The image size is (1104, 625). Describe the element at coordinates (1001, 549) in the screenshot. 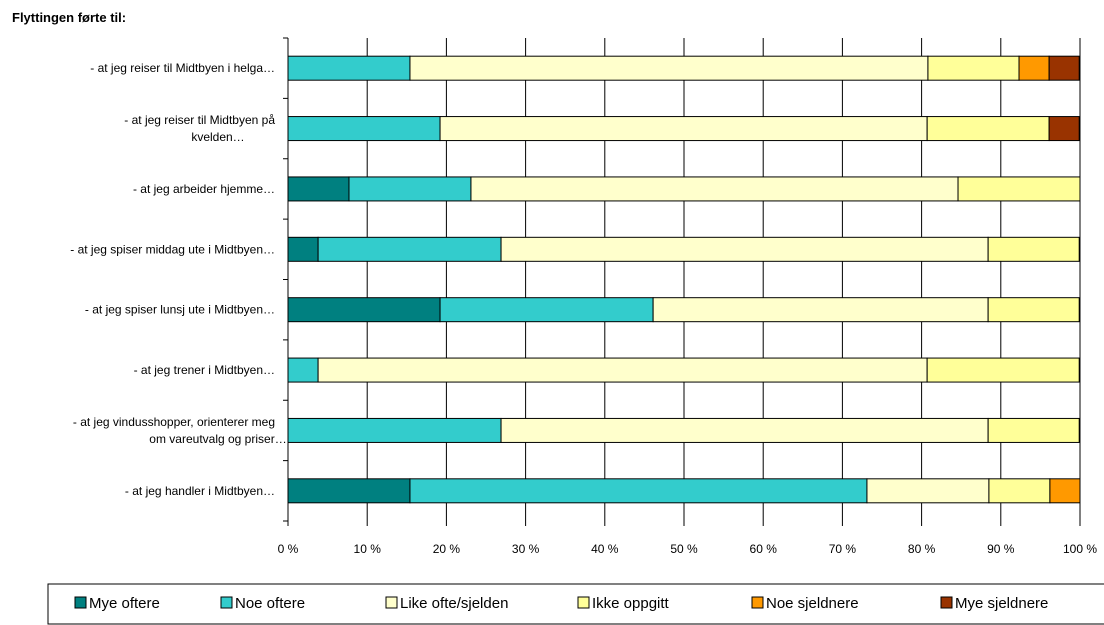

I see `x-tick-label: 90 %` at that location.